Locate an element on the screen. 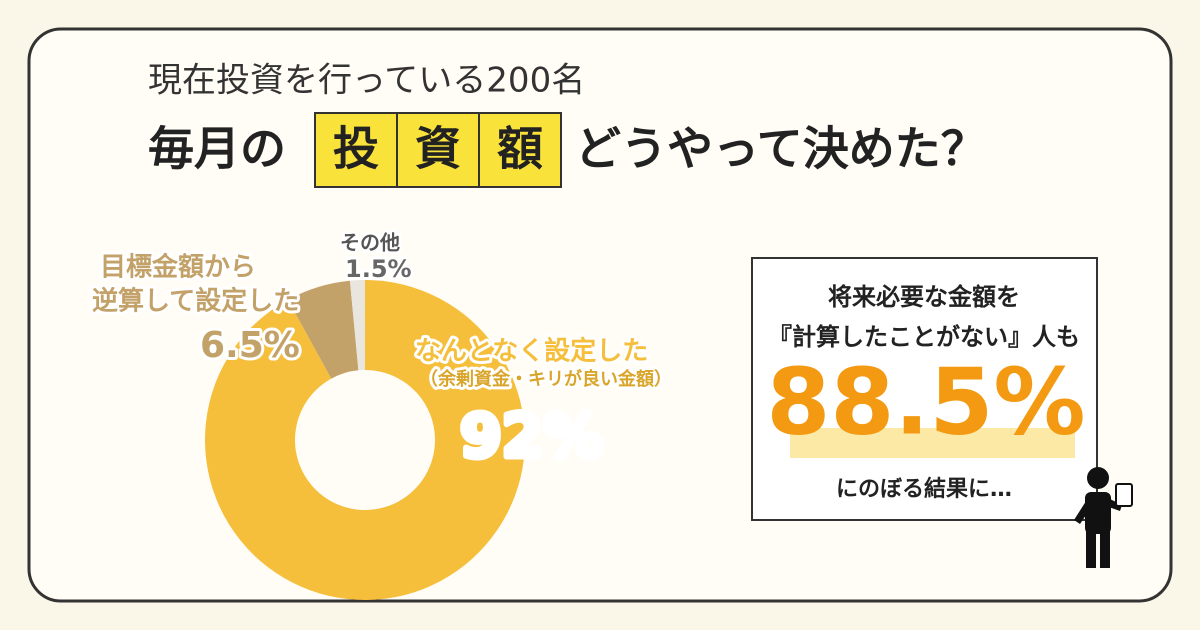 This screenshot has height=630, width=1200. body is located at coordinates (1098, 513).